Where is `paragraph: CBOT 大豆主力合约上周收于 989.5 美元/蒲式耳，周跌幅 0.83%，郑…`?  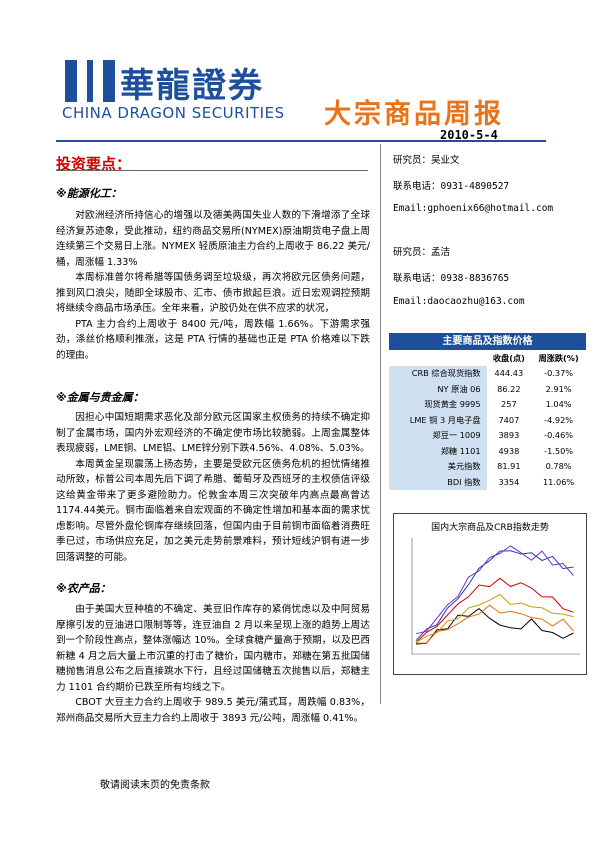
paragraph: CBOT 大豆主力合约上周收于 989.5 美元/蒲式耳，周跌幅 0.83%，郑… is located at coordinates (213, 710).